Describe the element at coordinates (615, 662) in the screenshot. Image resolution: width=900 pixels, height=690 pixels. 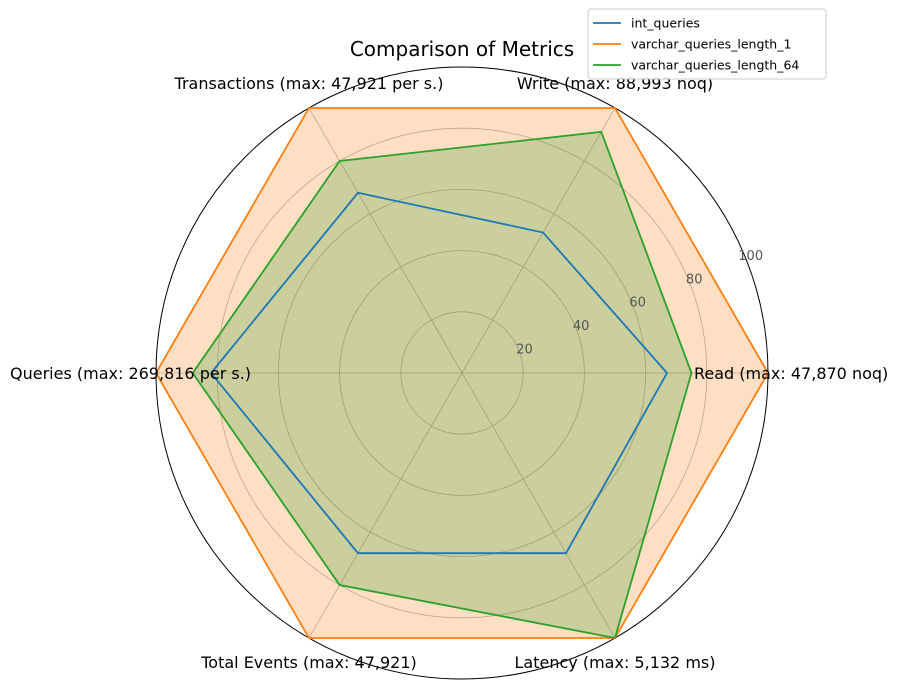
I see `category-label: Latency (max: 5,132 ms)` at that location.